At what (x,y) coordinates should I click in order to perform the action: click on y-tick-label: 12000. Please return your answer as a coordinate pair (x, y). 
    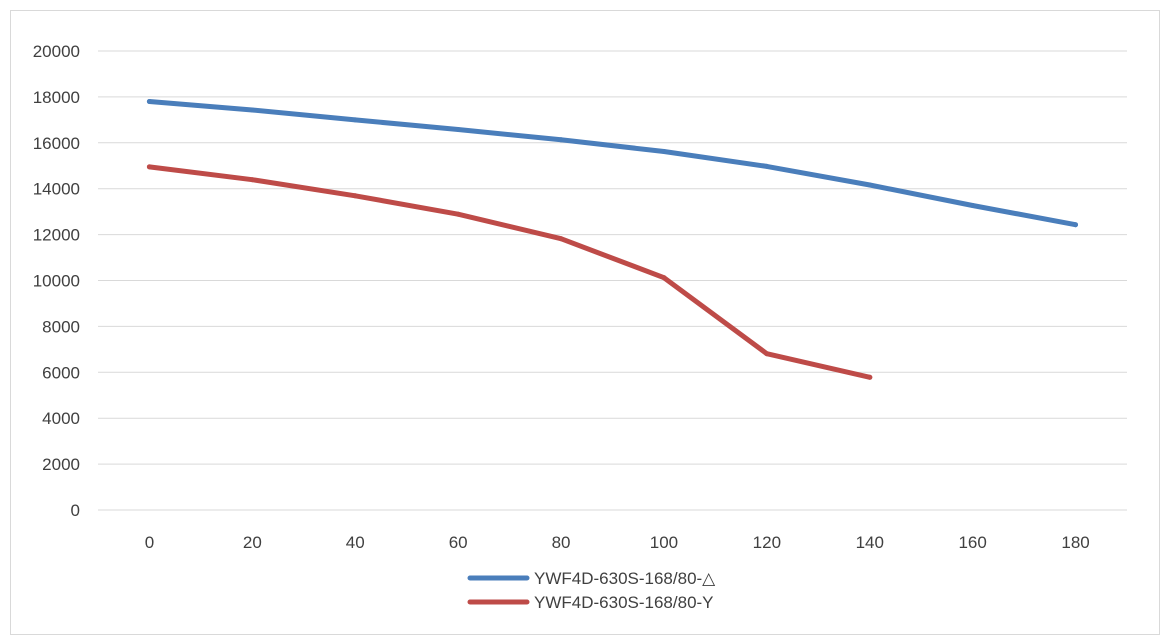
    Looking at the image, I should click on (56, 235).